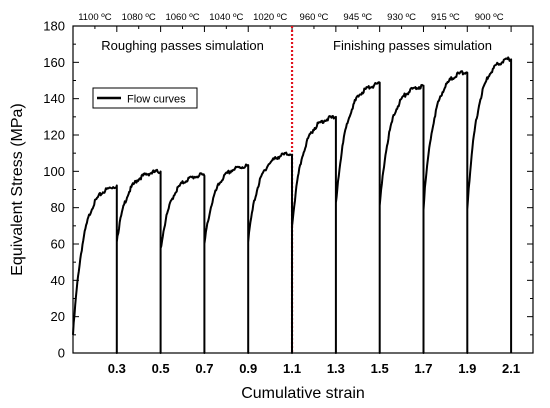 The width and height of the screenshot is (550, 408). What do you see at coordinates (17, 189) in the screenshot?
I see `y-axis-title: Equivalent Stress (MPa)` at bounding box center [17, 189].